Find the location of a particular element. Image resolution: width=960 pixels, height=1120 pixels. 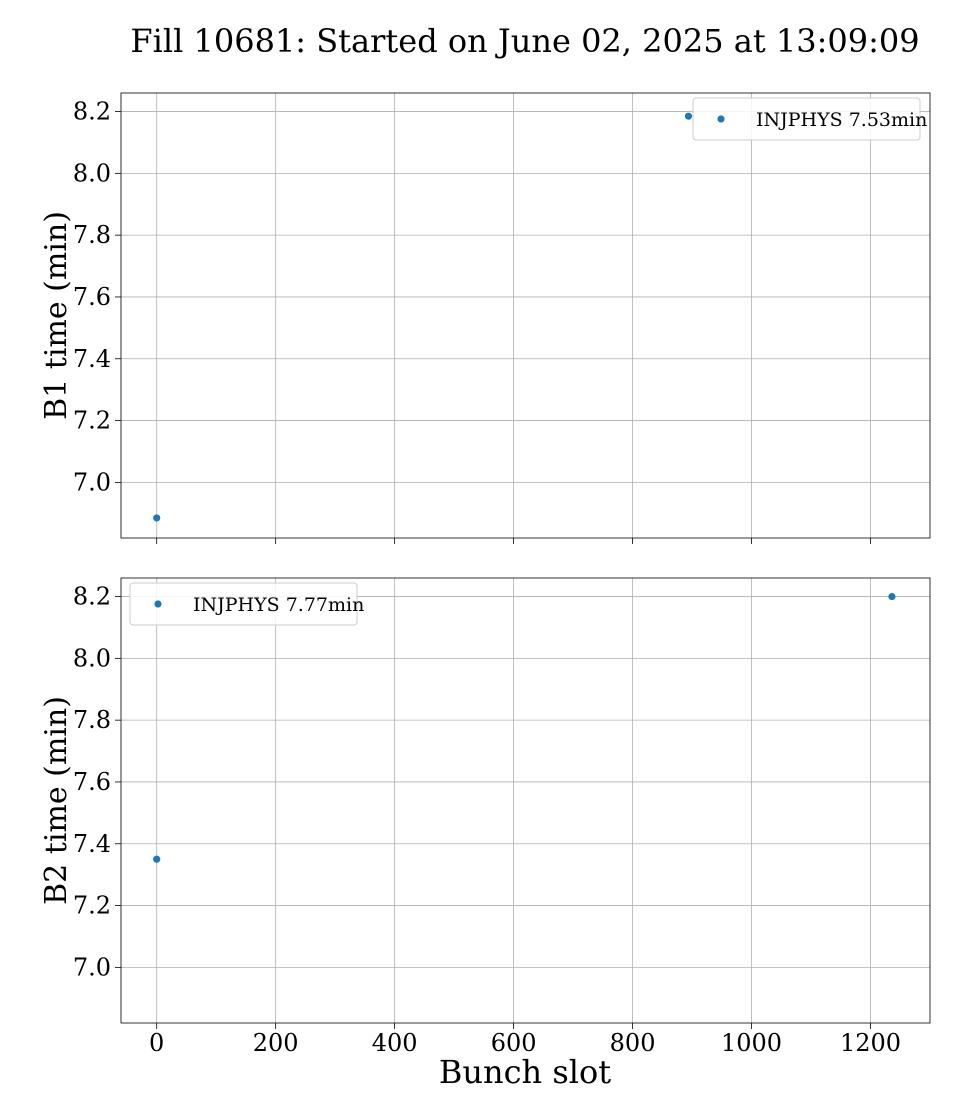

b2-legend-marker is located at coordinates (158, 604).